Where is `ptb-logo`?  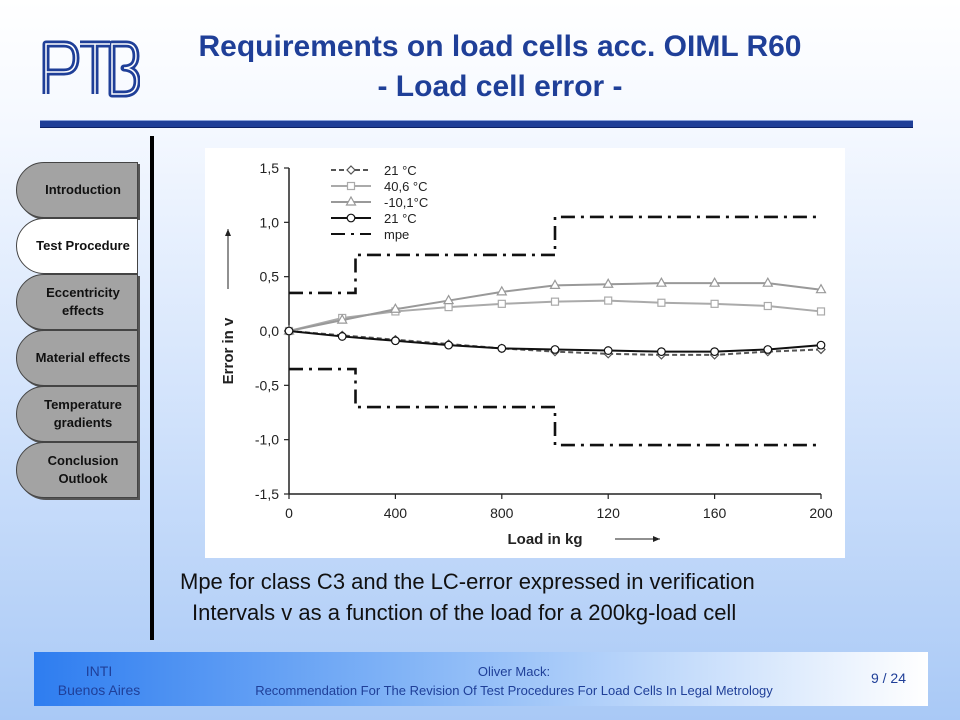 ptb-logo is located at coordinates (90, 68).